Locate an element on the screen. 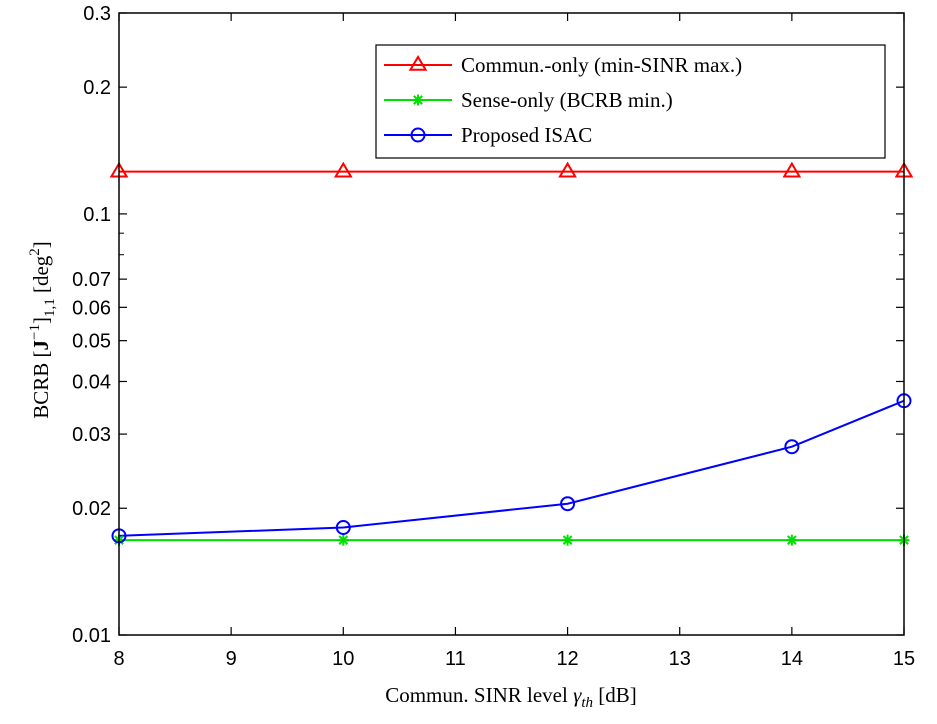 Image resolution: width=937 pixels, height=724 pixels. legend-box is located at coordinates (630, 101).